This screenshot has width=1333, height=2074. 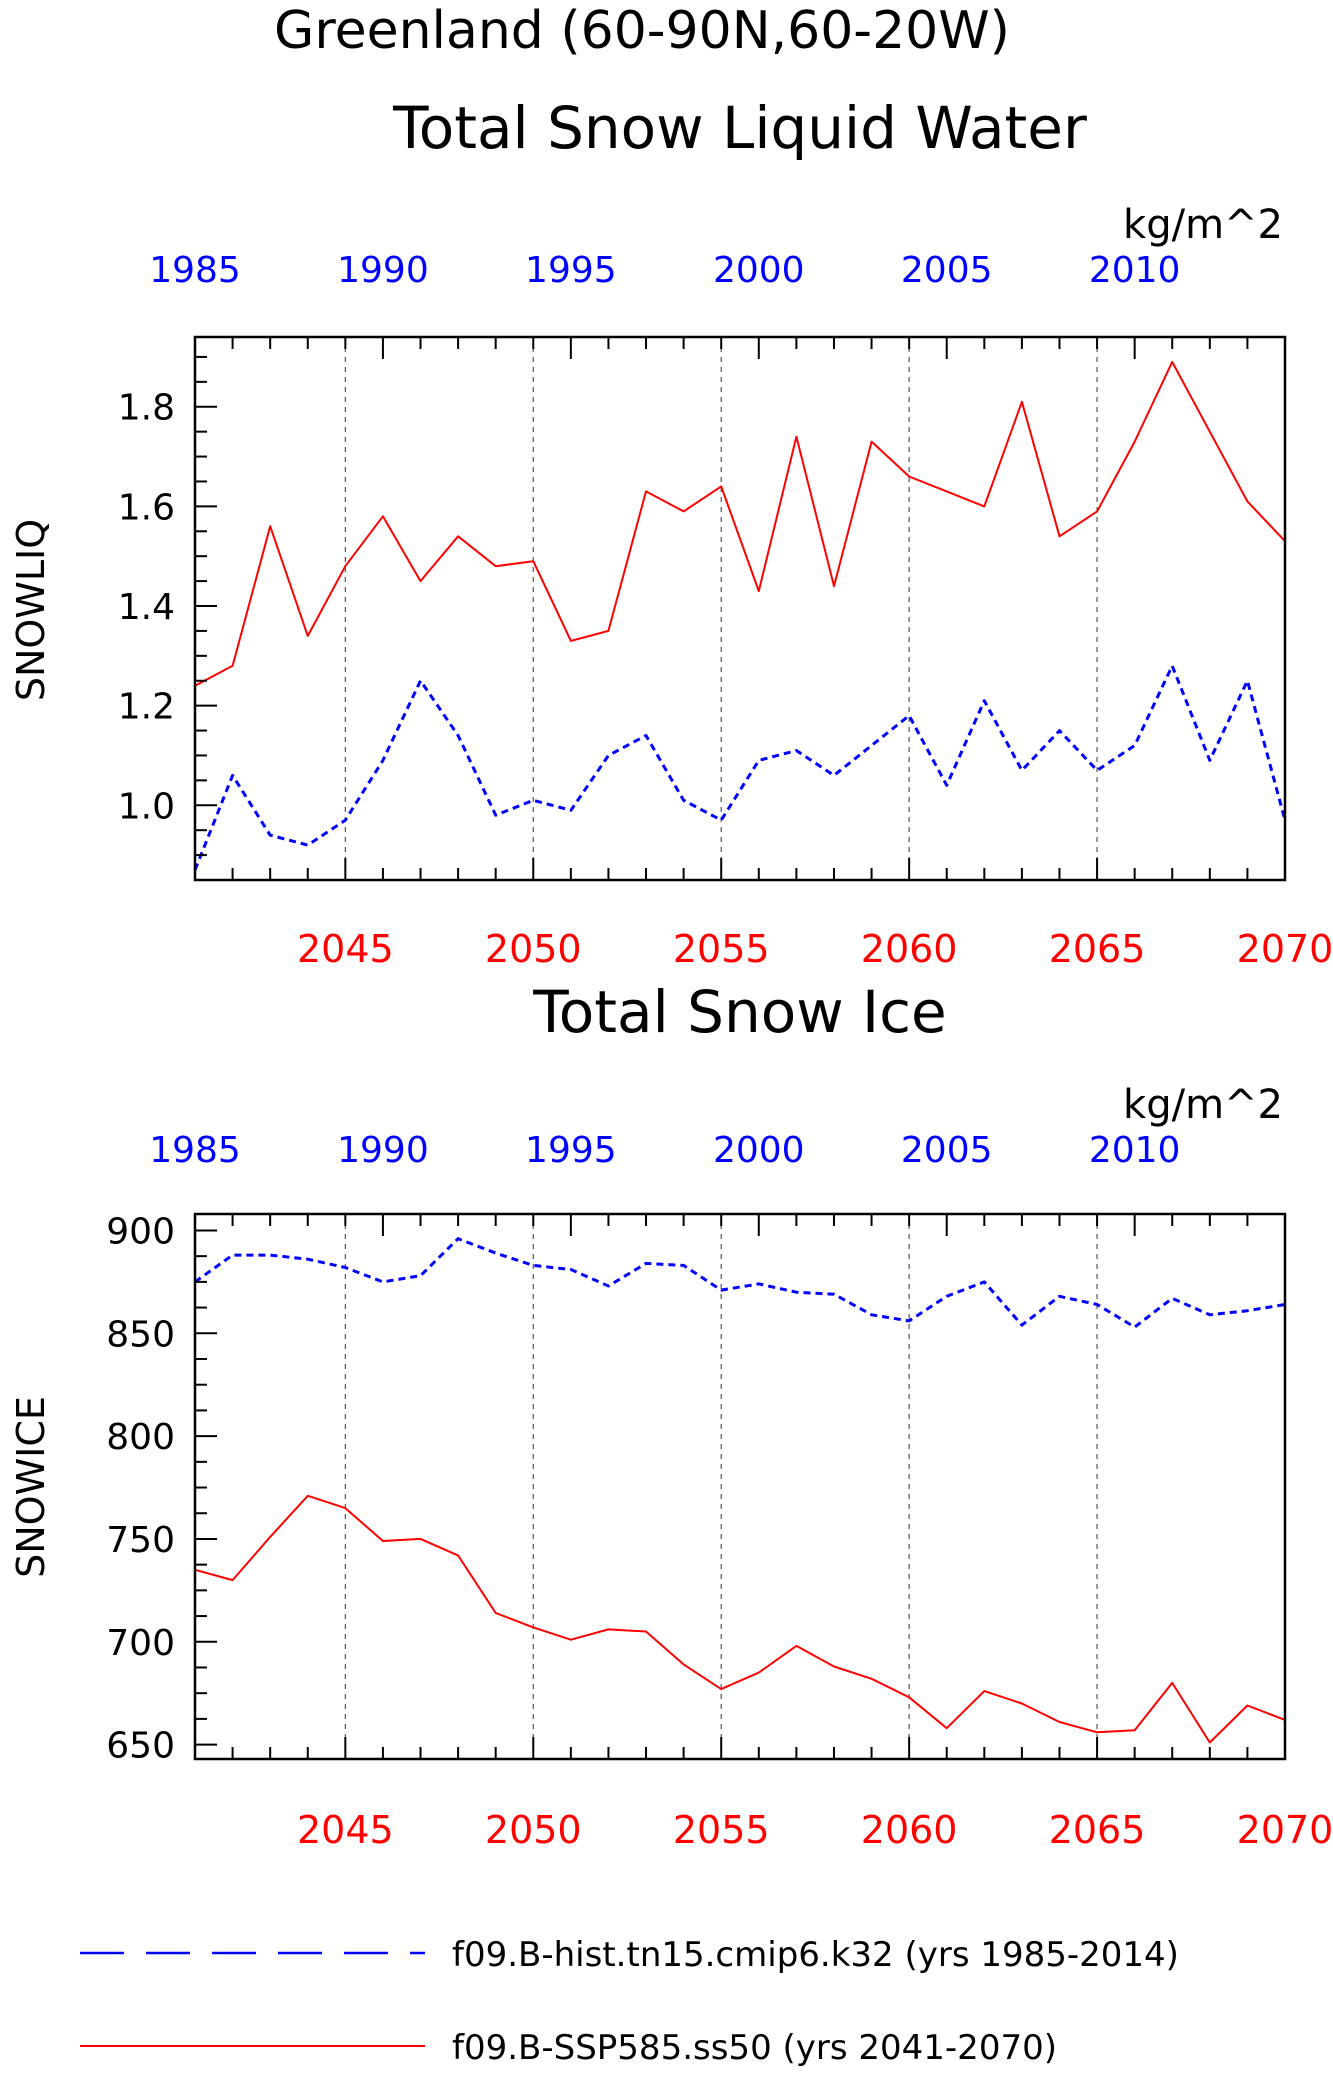 I want to click on snowice-ytick-label: 750, so click(x=140, y=1540).